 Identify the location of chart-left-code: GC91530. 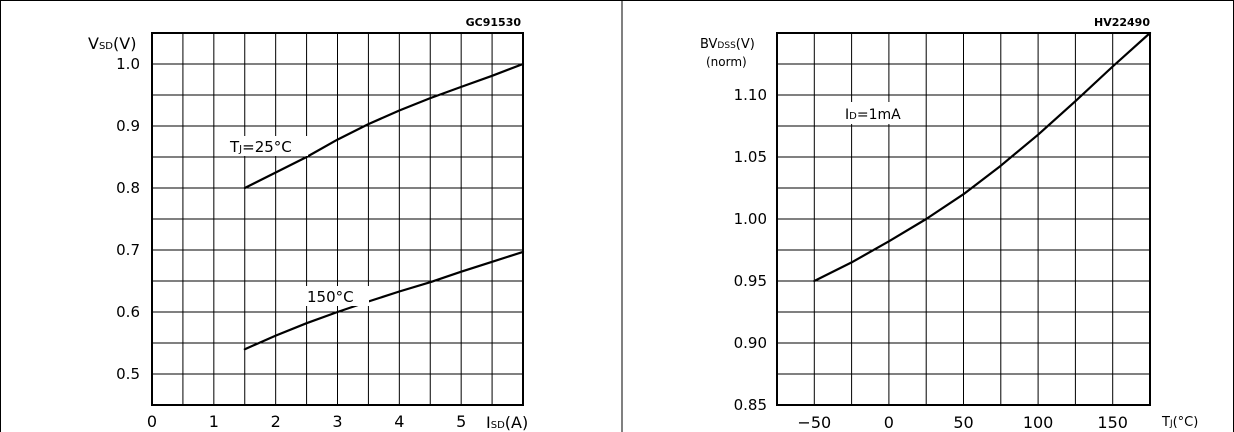
(494, 22).